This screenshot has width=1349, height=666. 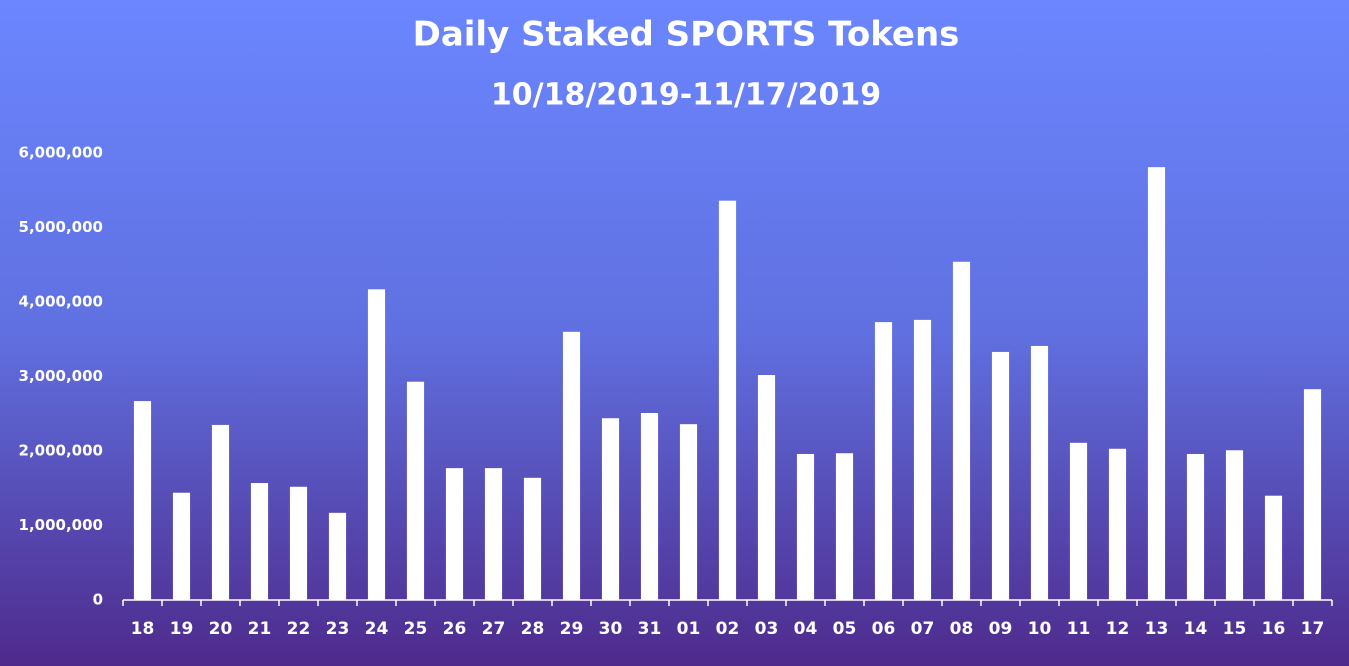 I want to click on y-tick-label: 2,000,000, so click(x=61, y=451).